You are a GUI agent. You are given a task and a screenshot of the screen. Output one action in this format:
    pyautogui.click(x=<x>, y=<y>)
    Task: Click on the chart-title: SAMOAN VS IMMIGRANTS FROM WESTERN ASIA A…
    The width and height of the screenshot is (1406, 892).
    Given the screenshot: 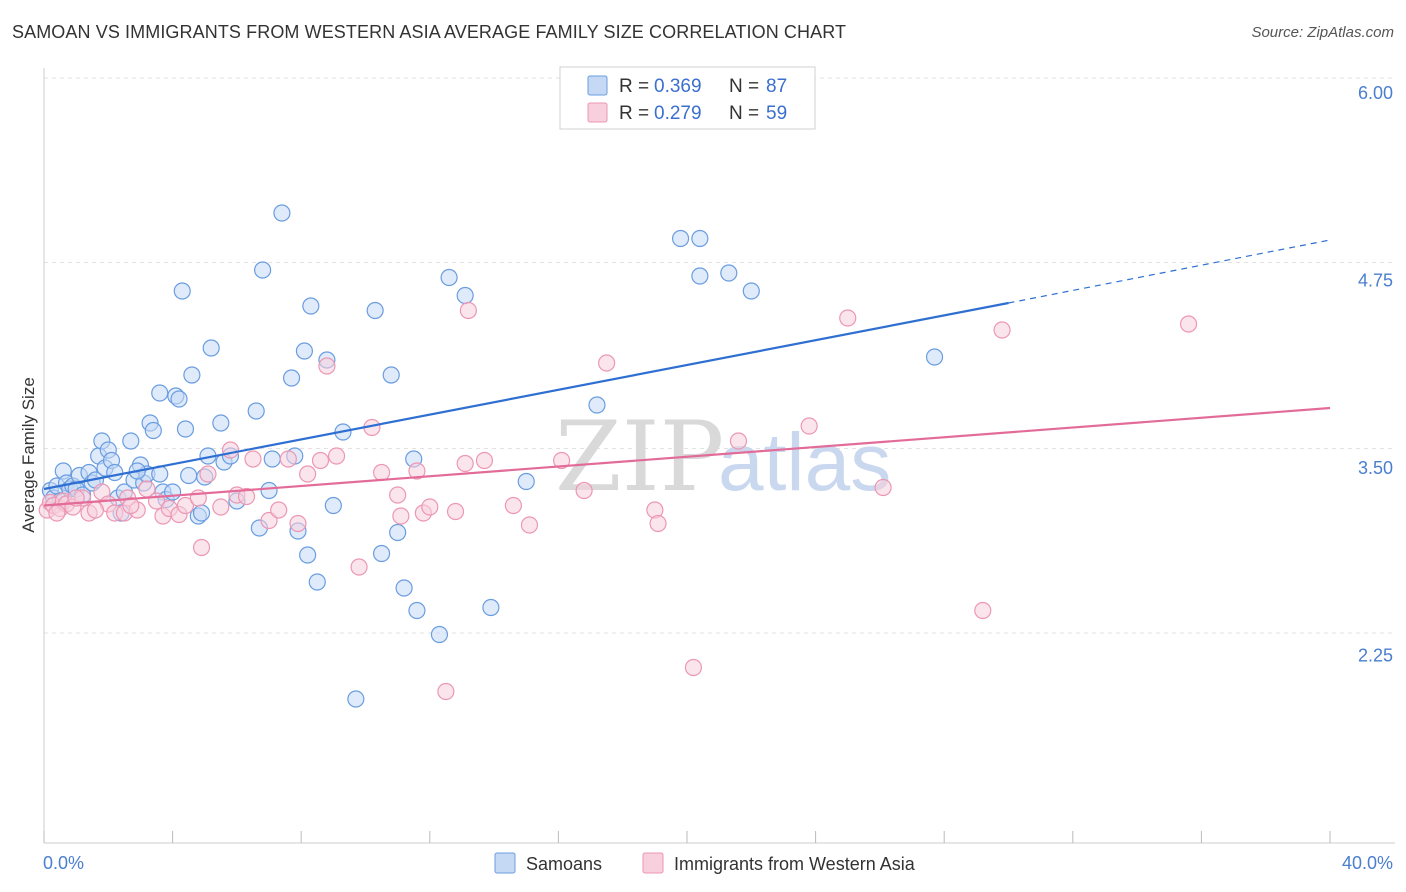 What is the action you would take?
    pyautogui.click(x=429, y=32)
    